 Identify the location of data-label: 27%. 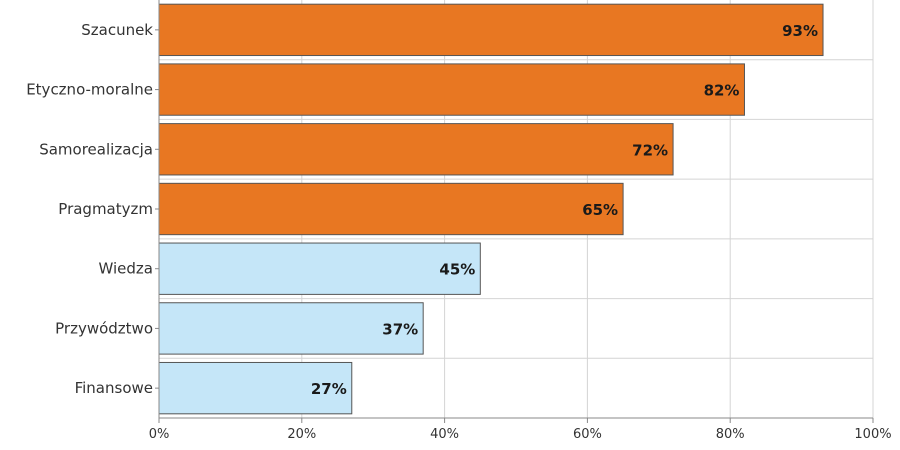
(329, 389).